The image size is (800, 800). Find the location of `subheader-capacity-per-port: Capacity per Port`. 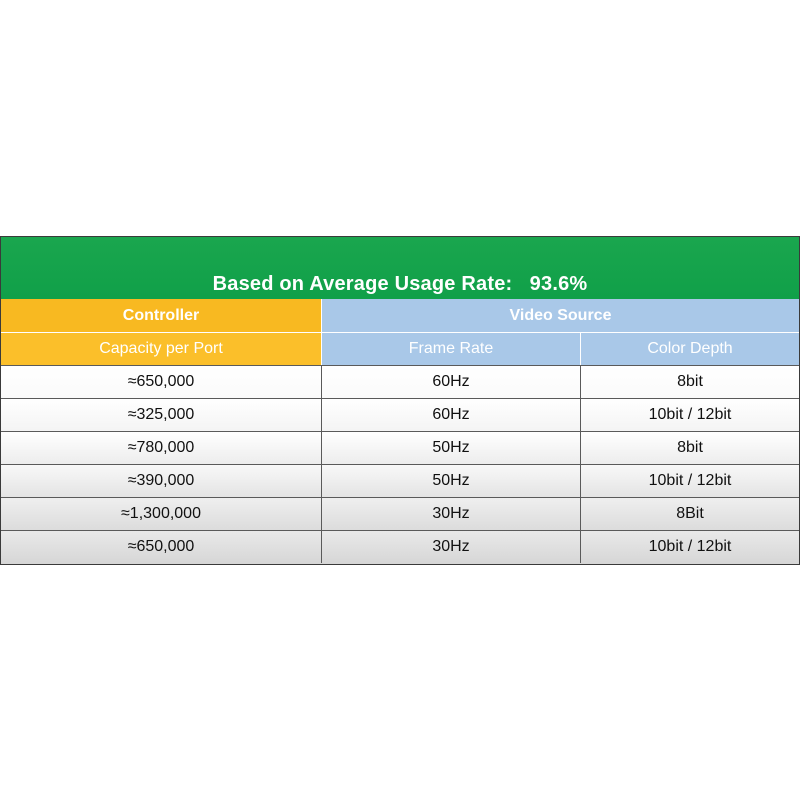

subheader-capacity-per-port: Capacity per Port is located at coordinates (161, 348).